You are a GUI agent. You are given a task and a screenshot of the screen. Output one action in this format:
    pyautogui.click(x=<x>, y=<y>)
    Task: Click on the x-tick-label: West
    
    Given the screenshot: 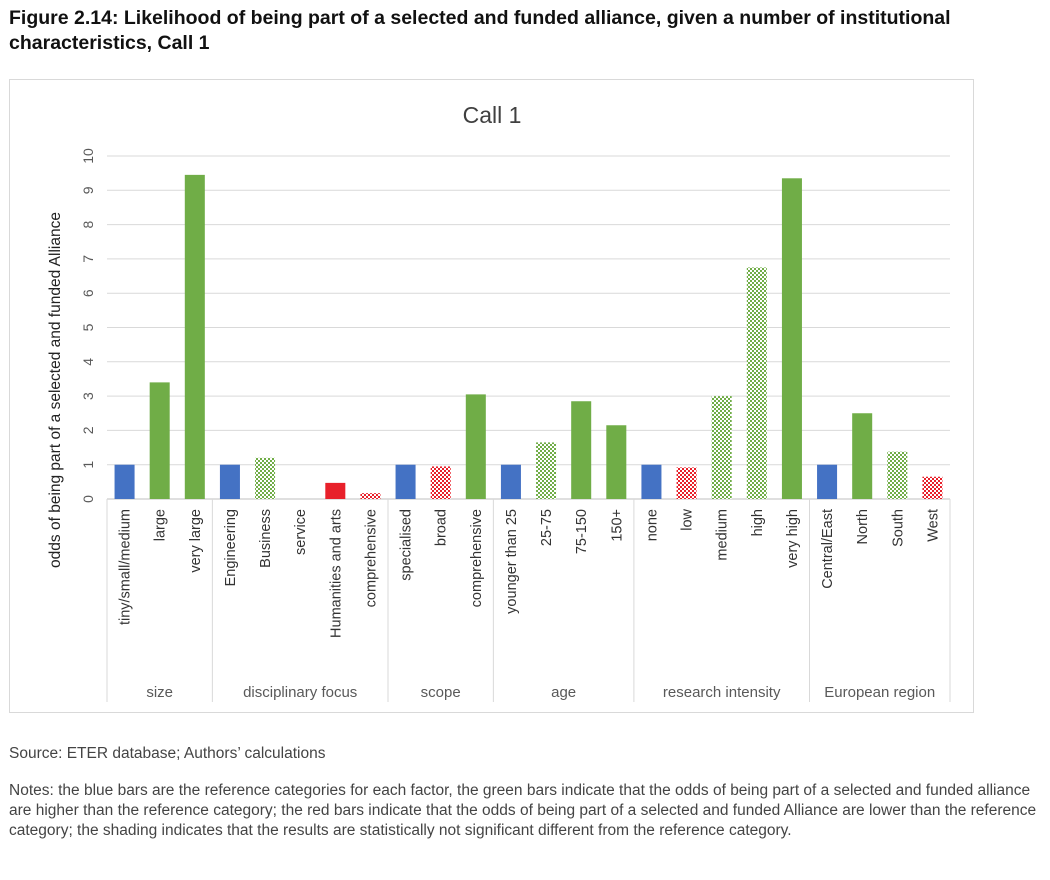 What is the action you would take?
    pyautogui.click(x=933, y=525)
    